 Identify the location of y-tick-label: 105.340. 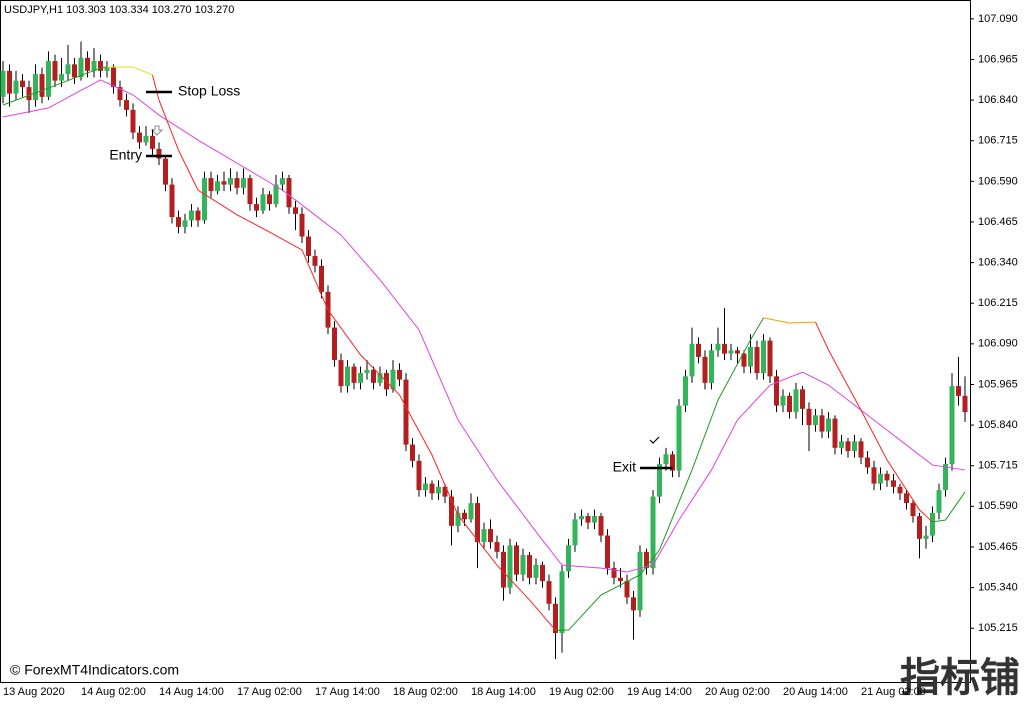
(998, 587).